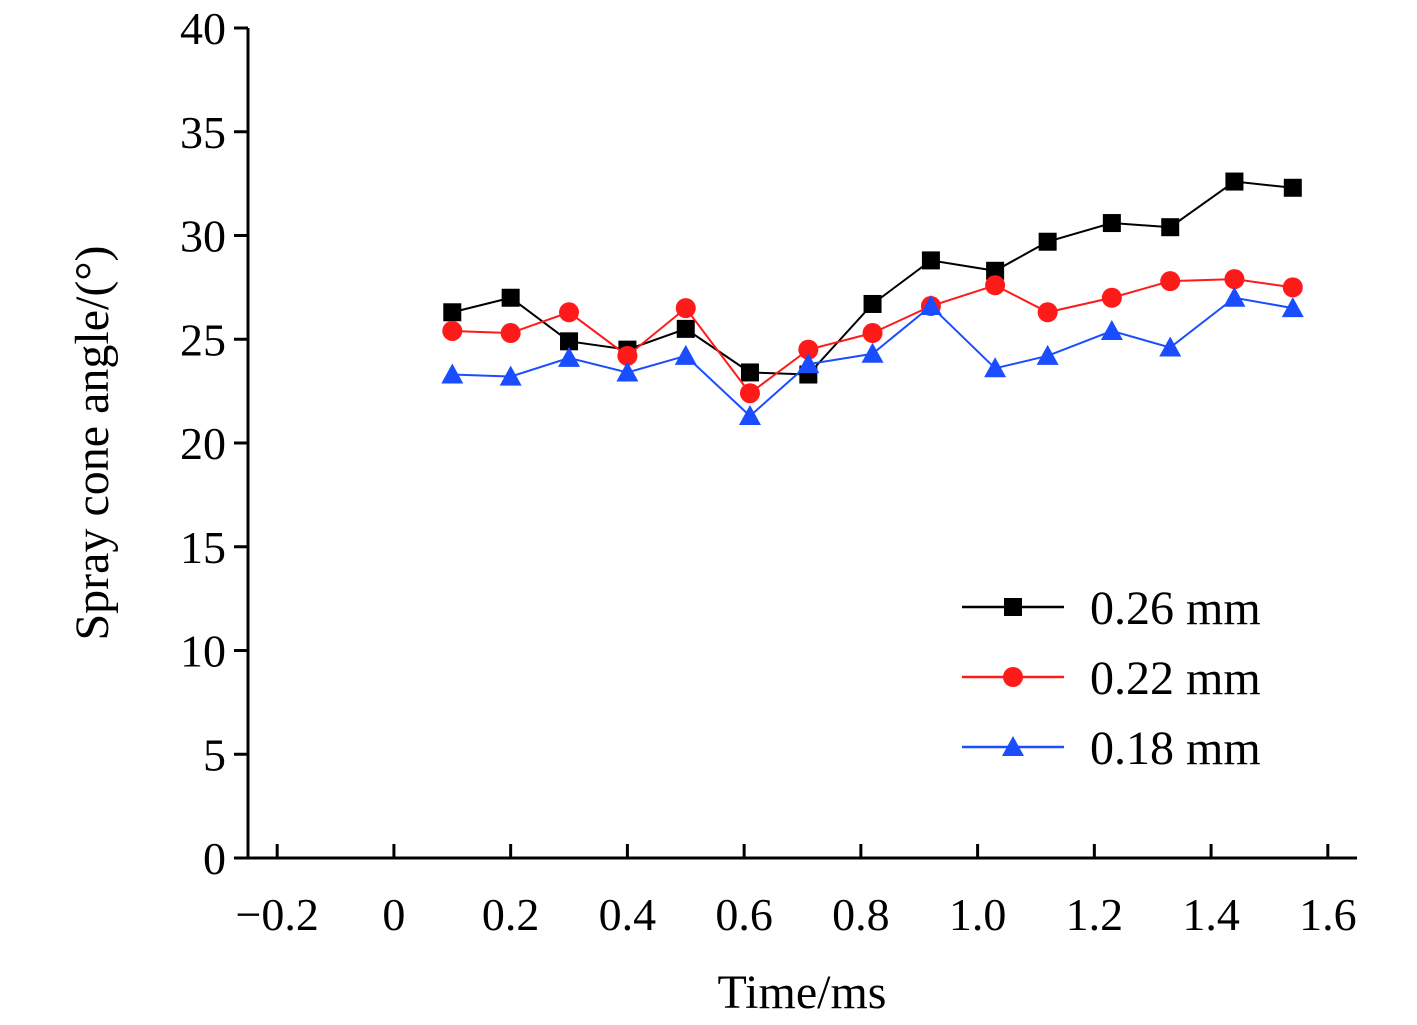  I want to click on y-tick-label: 35, so click(203, 132).